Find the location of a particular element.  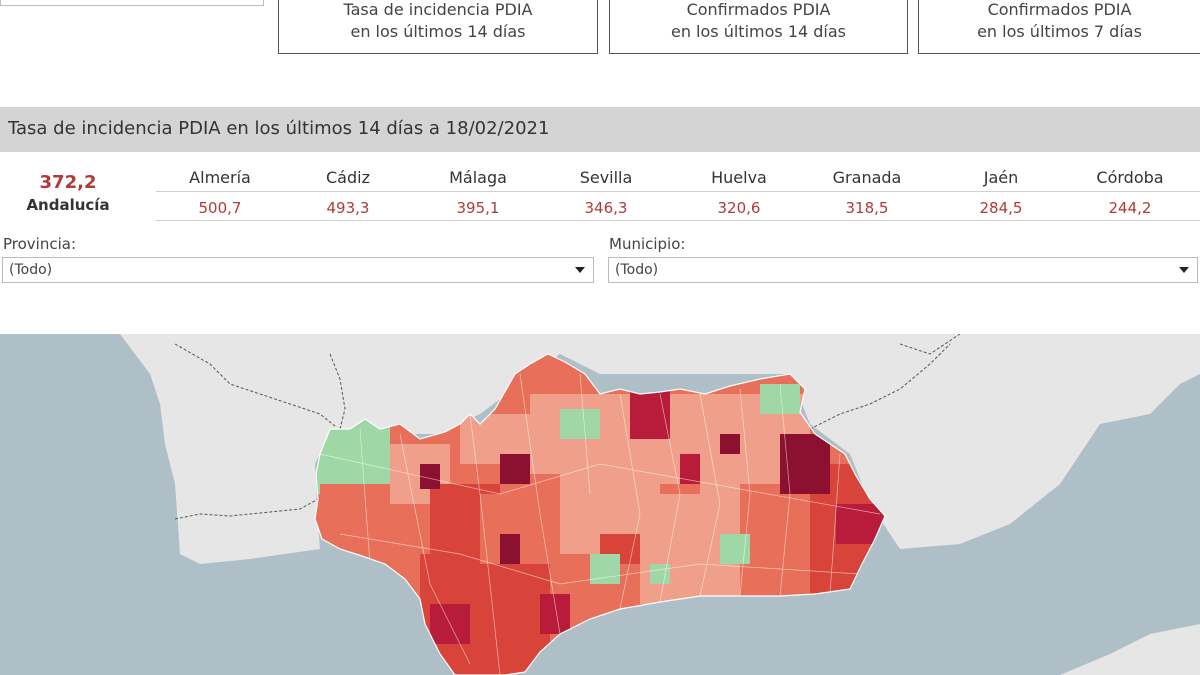

province-value: 244,2 is located at coordinates (1130, 208).